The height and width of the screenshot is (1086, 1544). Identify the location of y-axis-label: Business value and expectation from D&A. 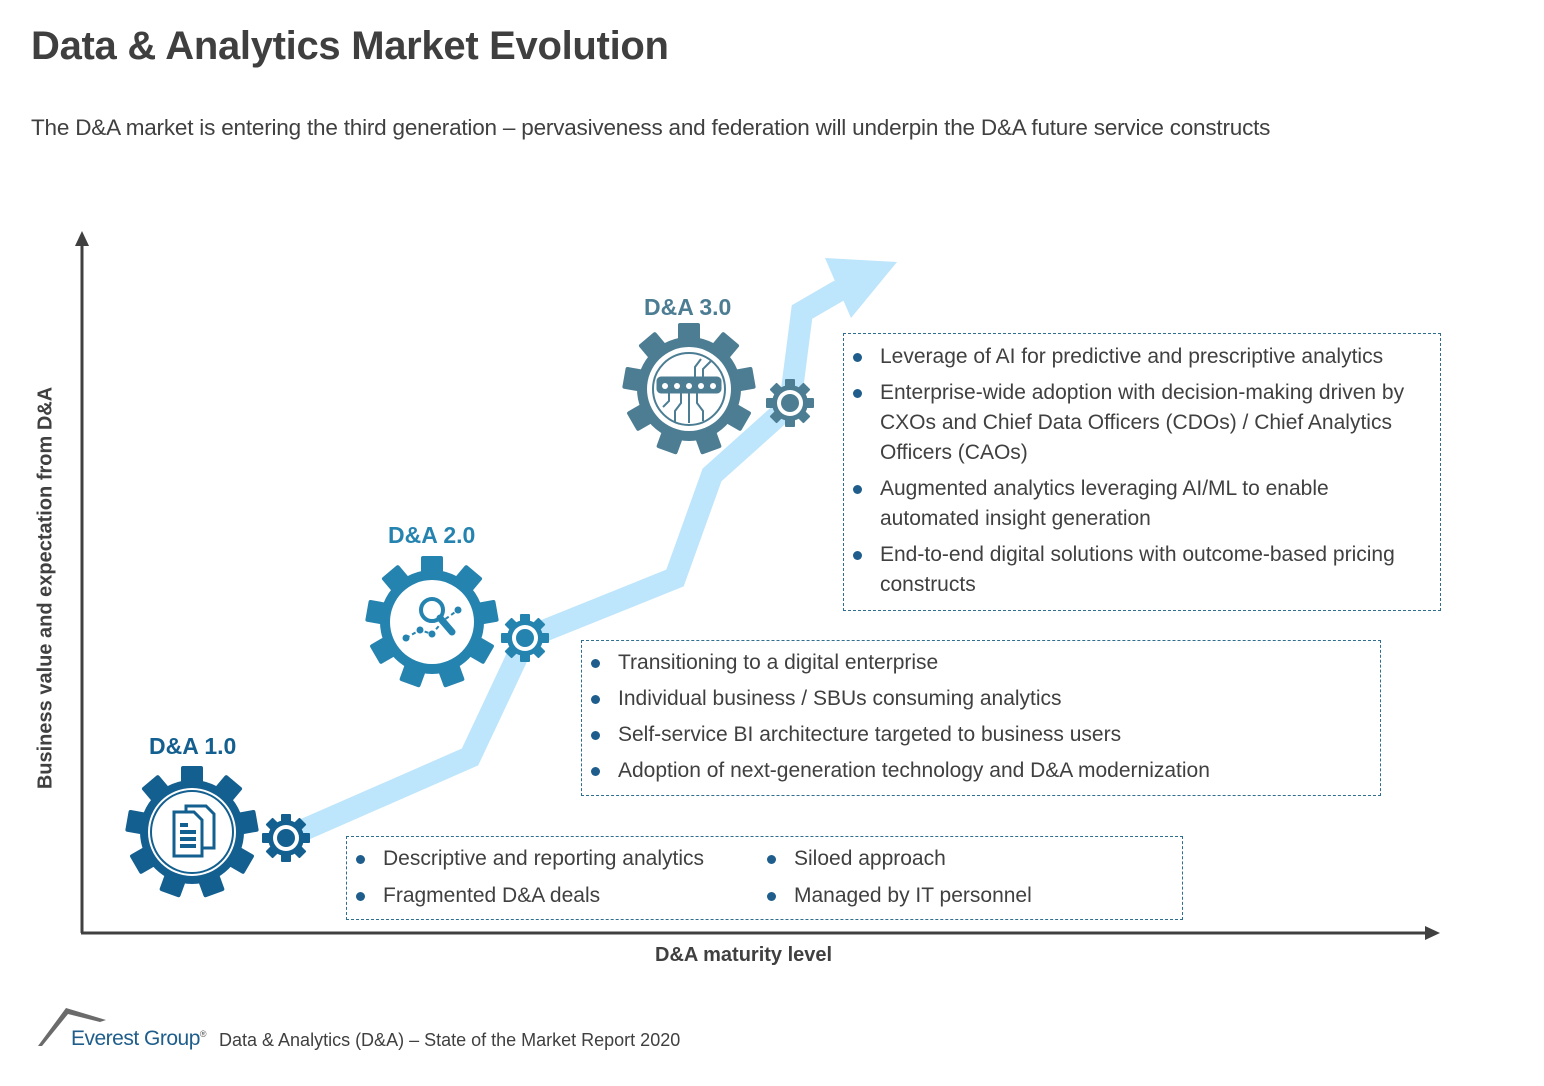
(45, 588).